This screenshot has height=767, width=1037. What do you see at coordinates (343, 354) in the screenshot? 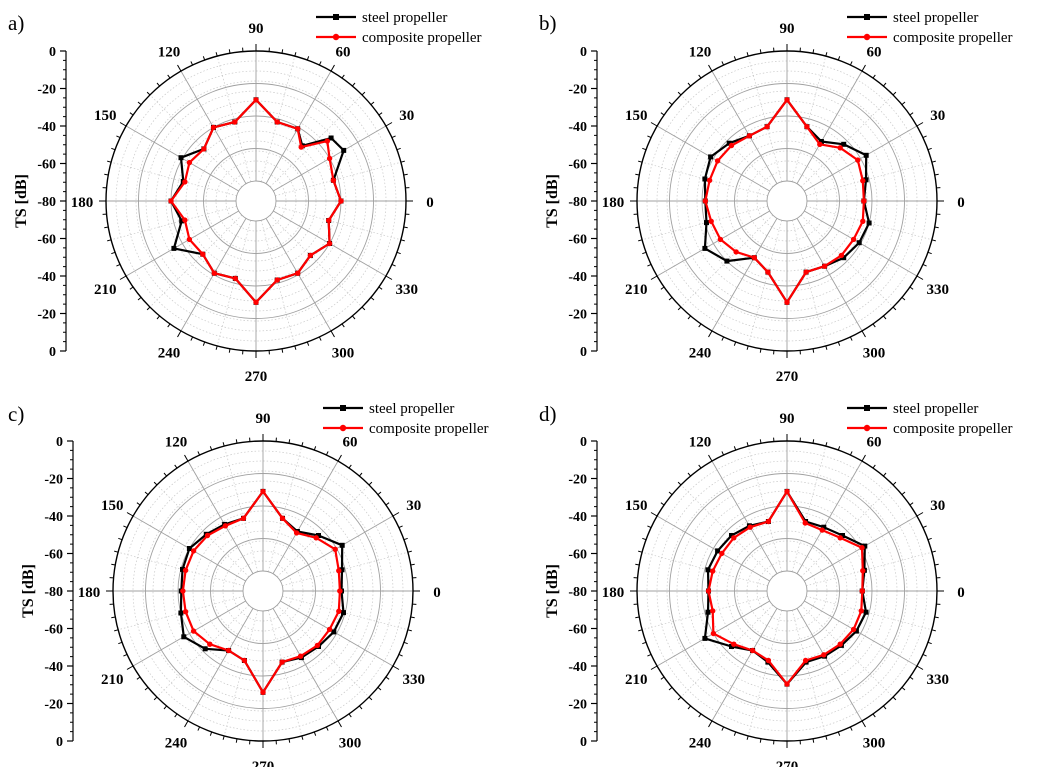
I see `angle-tick-label: 300` at bounding box center [343, 354].